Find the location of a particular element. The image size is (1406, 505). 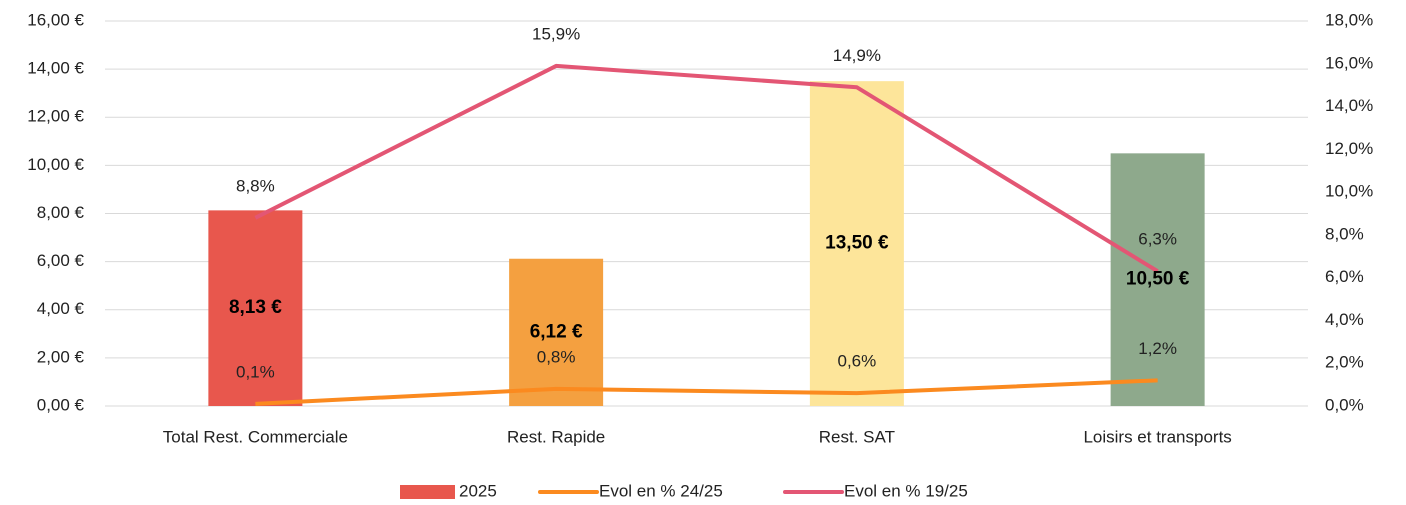

y2-tick-label: 6,0% is located at coordinates (1344, 276).